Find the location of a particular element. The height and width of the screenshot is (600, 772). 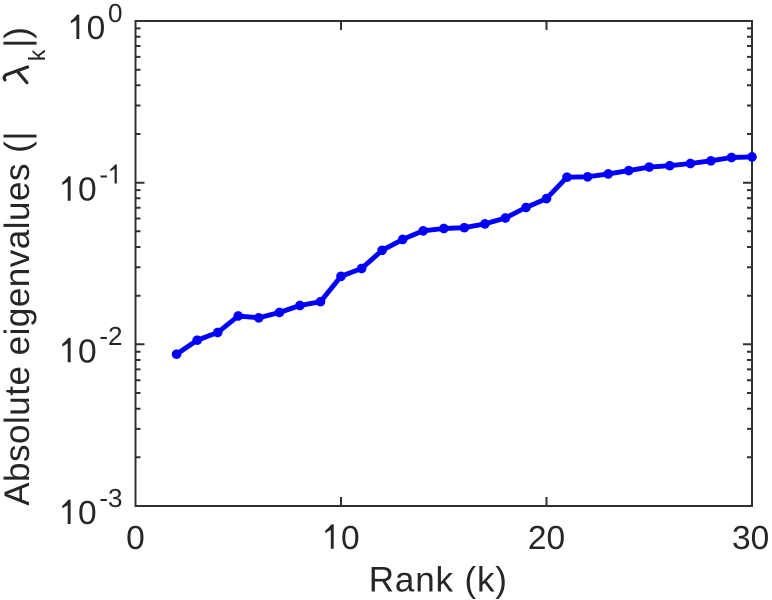

svg-text: 30 is located at coordinates (750, 538).